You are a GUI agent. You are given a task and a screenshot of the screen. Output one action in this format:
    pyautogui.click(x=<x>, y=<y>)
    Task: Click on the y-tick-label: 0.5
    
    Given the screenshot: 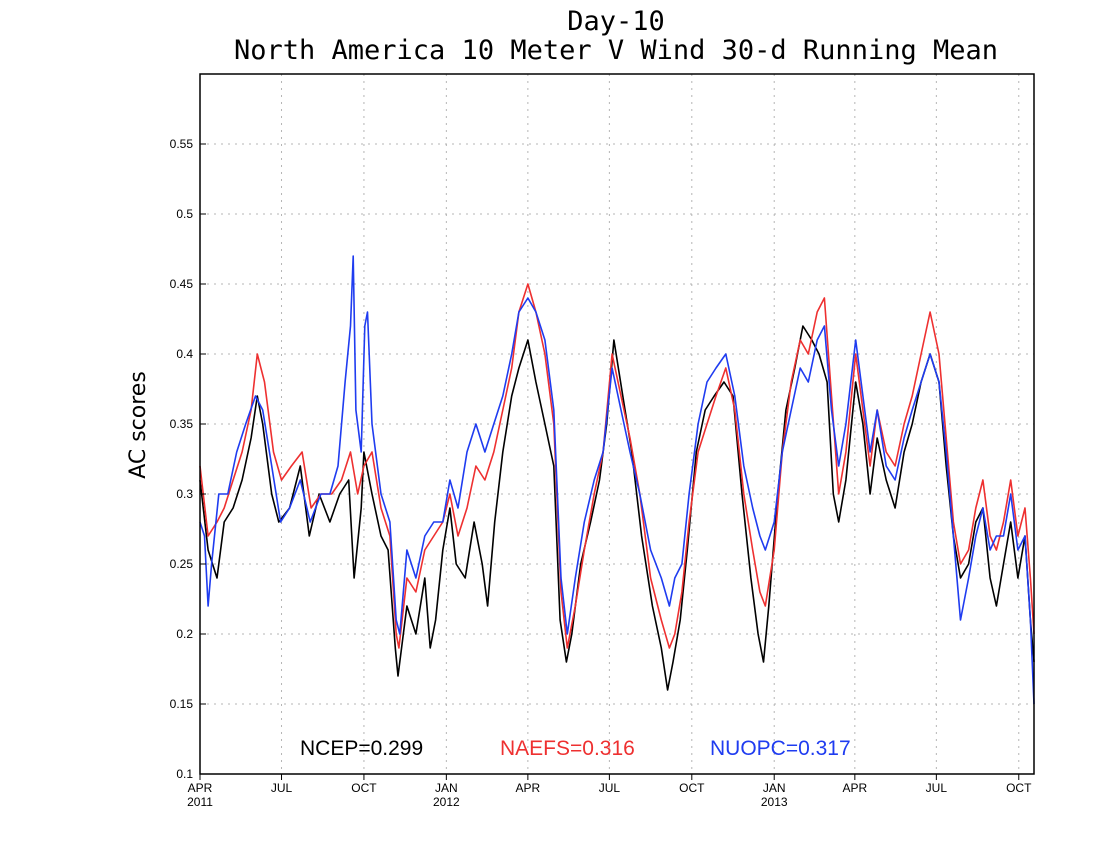 What is the action you would take?
    pyautogui.click(x=184, y=214)
    